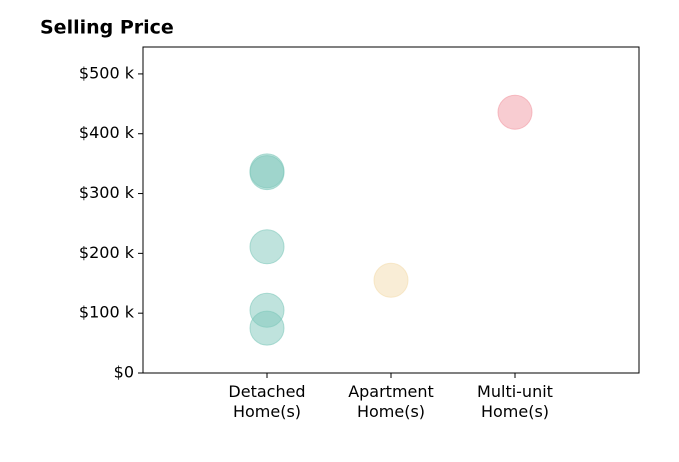  What do you see at coordinates (107, 312) in the screenshot?
I see `y-tick-label: $100 k` at bounding box center [107, 312].